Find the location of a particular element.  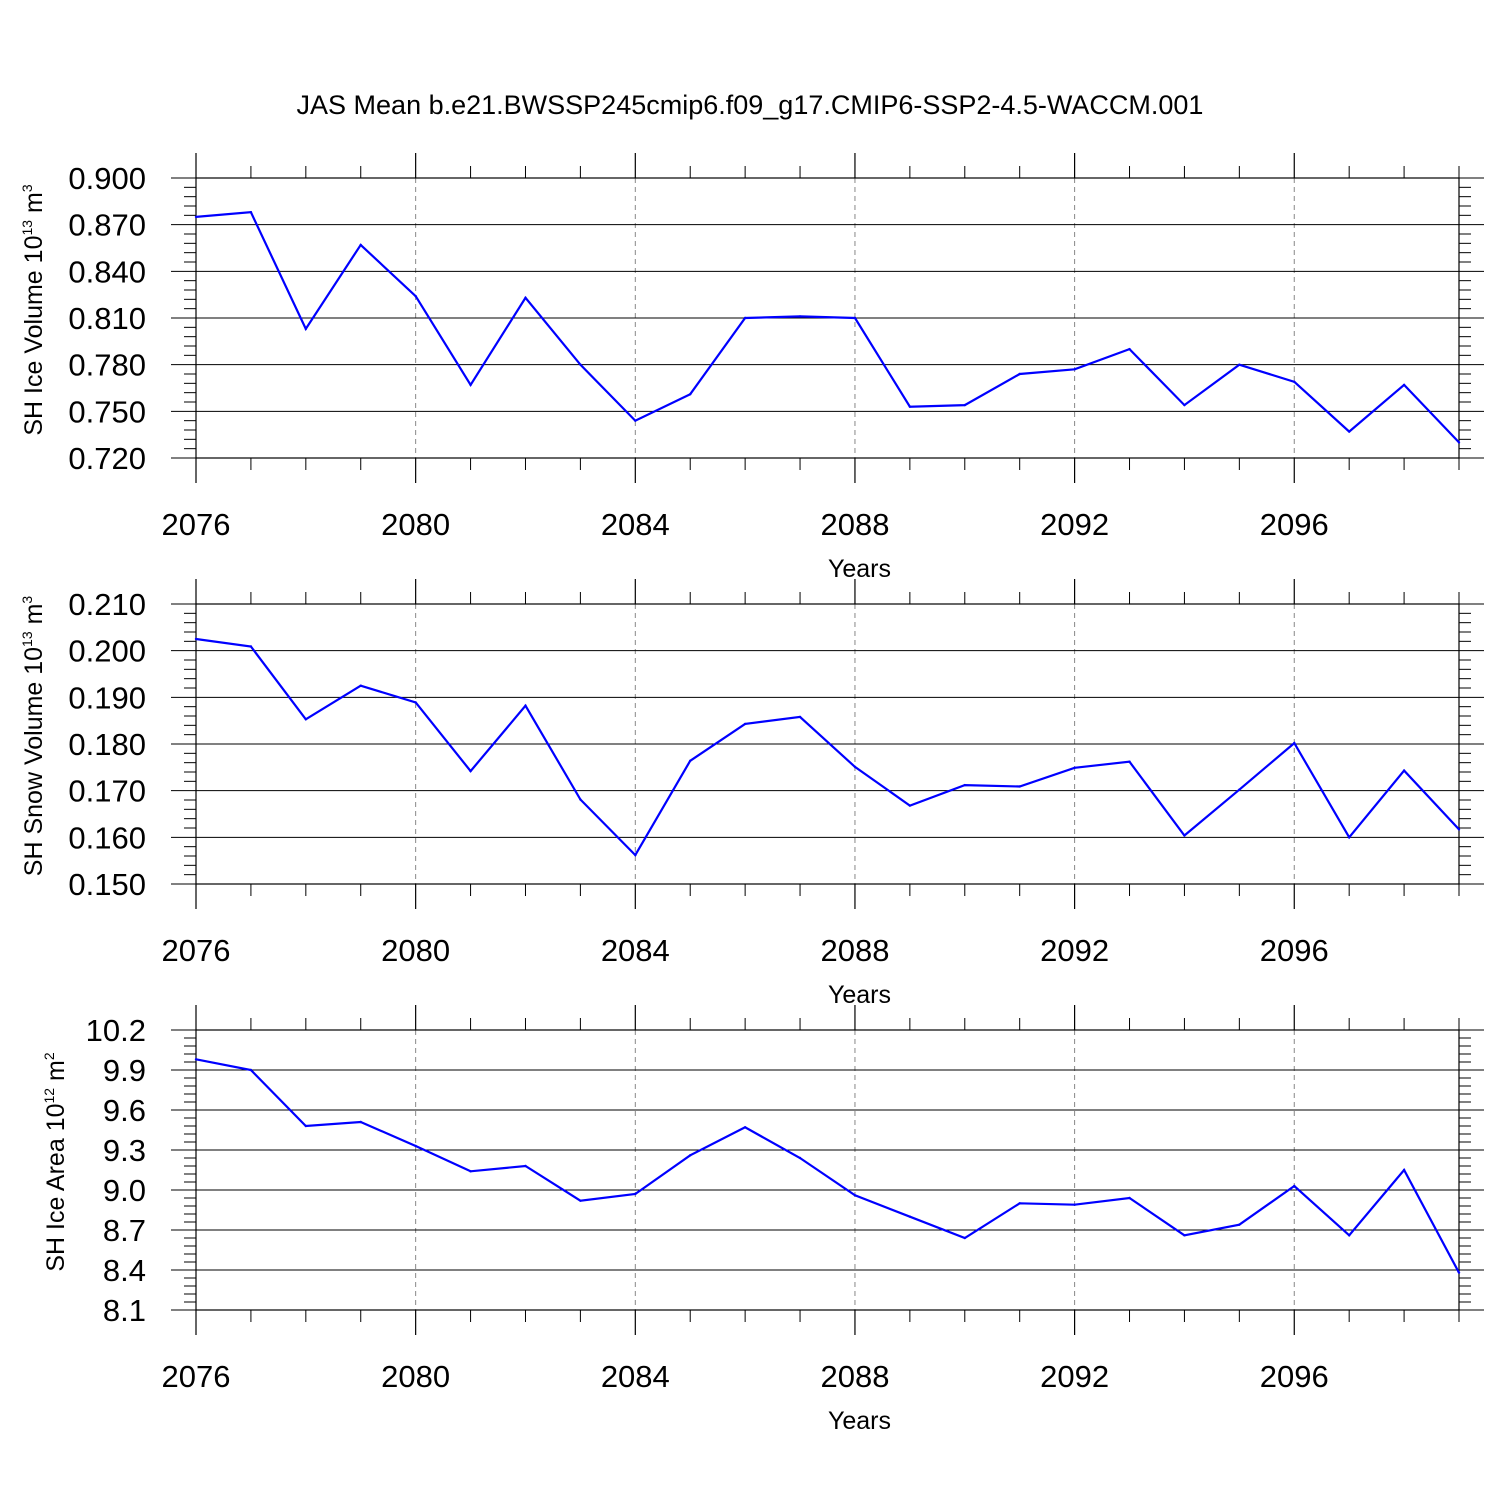

panel-3-data-point-2079 is located at coordinates (360, 1122).